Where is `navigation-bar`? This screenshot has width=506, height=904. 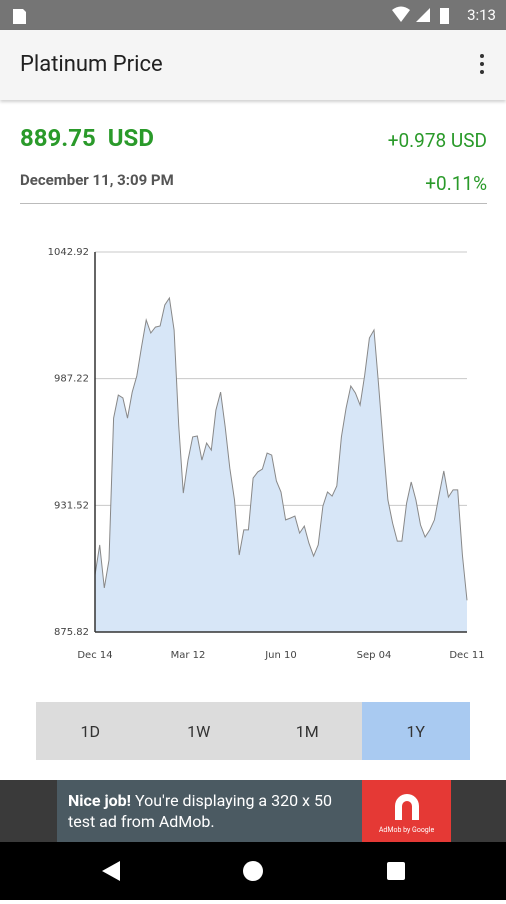 navigation-bar is located at coordinates (253, 871).